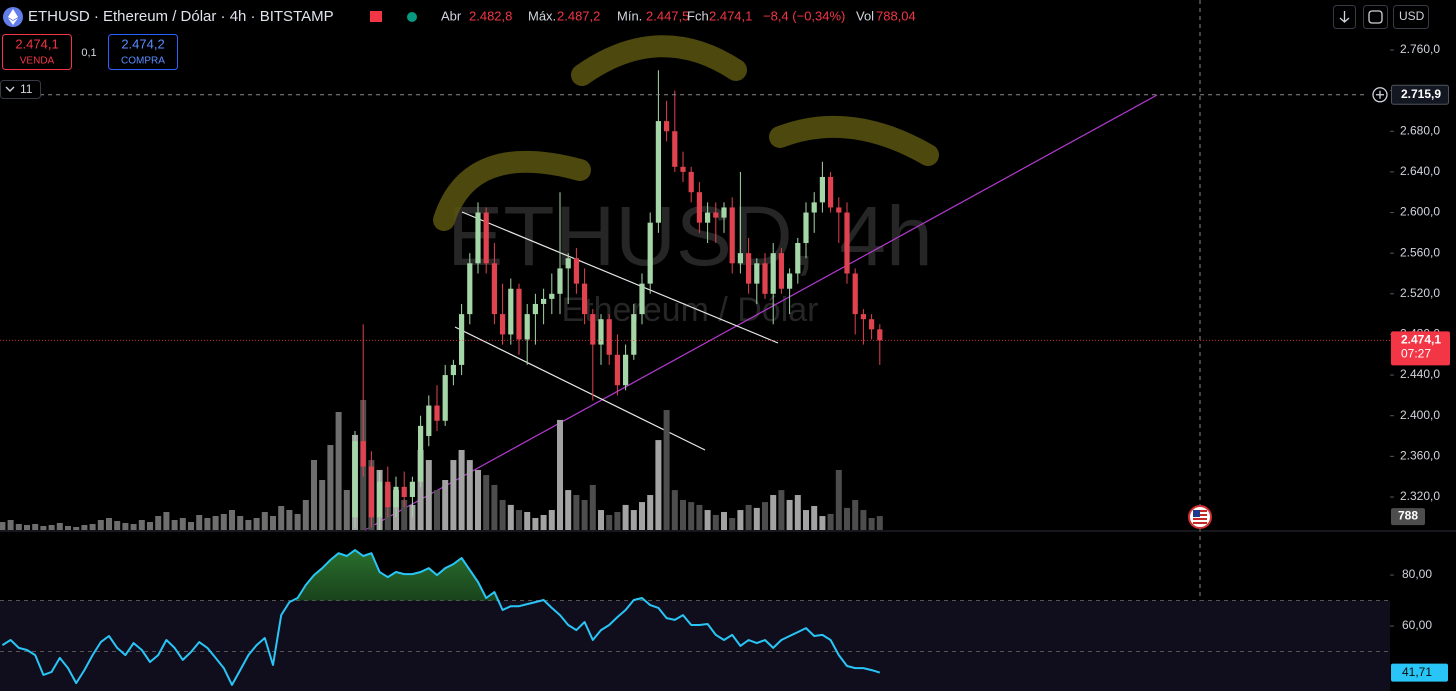 This screenshot has width=1456, height=691. What do you see at coordinates (1420, 130) in the screenshot?
I see `y-tick-label: 2.680,0` at bounding box center [1420, 130].